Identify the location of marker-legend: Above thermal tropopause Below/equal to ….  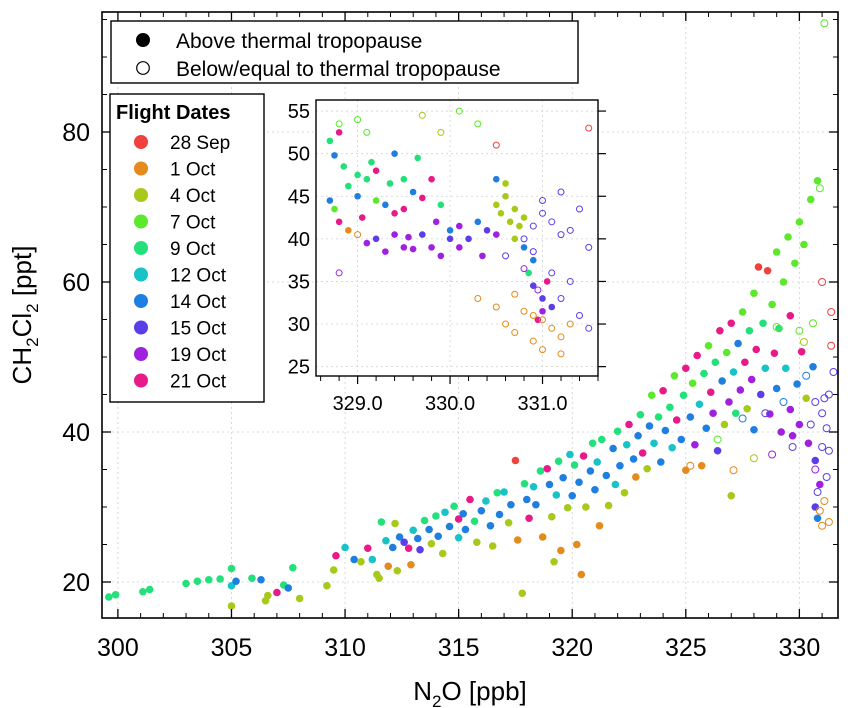
(344, 52).